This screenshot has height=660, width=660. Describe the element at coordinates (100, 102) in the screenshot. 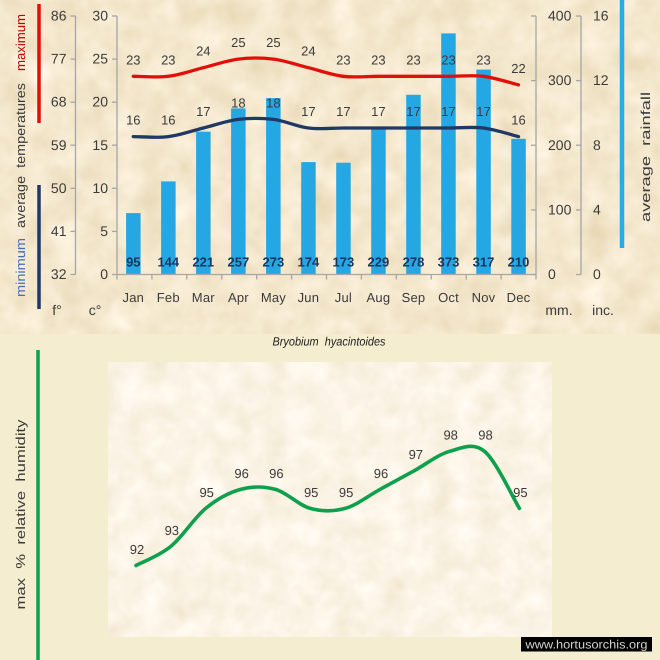

I see `svg-text: 20` at that location.